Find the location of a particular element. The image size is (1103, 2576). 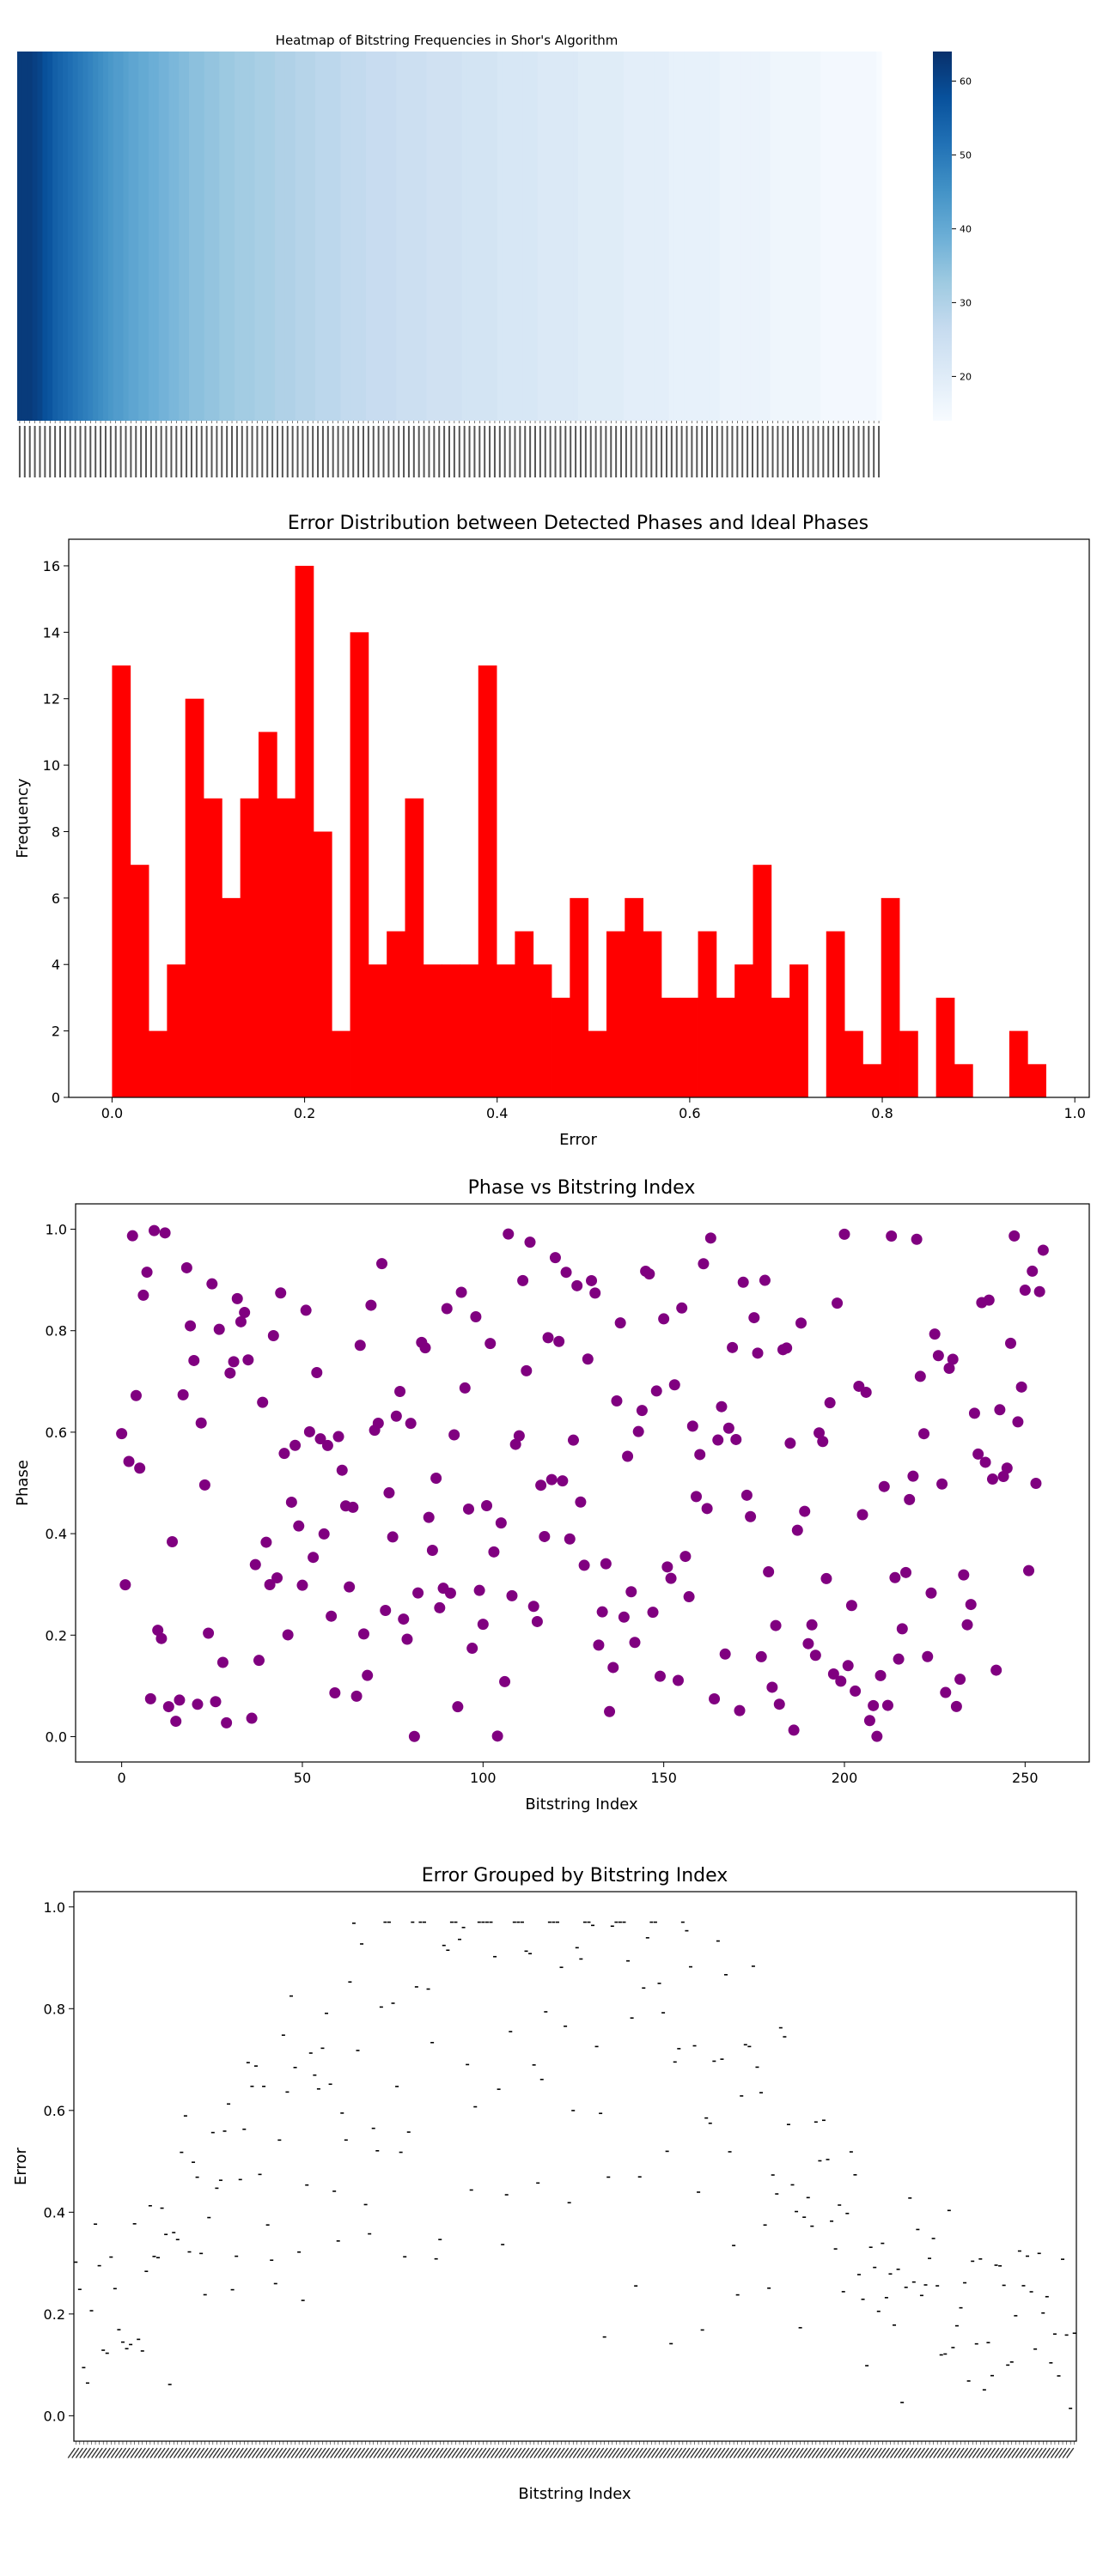

scatter-y-tick-label: 0.2 is located at coordinates (56, 1635).